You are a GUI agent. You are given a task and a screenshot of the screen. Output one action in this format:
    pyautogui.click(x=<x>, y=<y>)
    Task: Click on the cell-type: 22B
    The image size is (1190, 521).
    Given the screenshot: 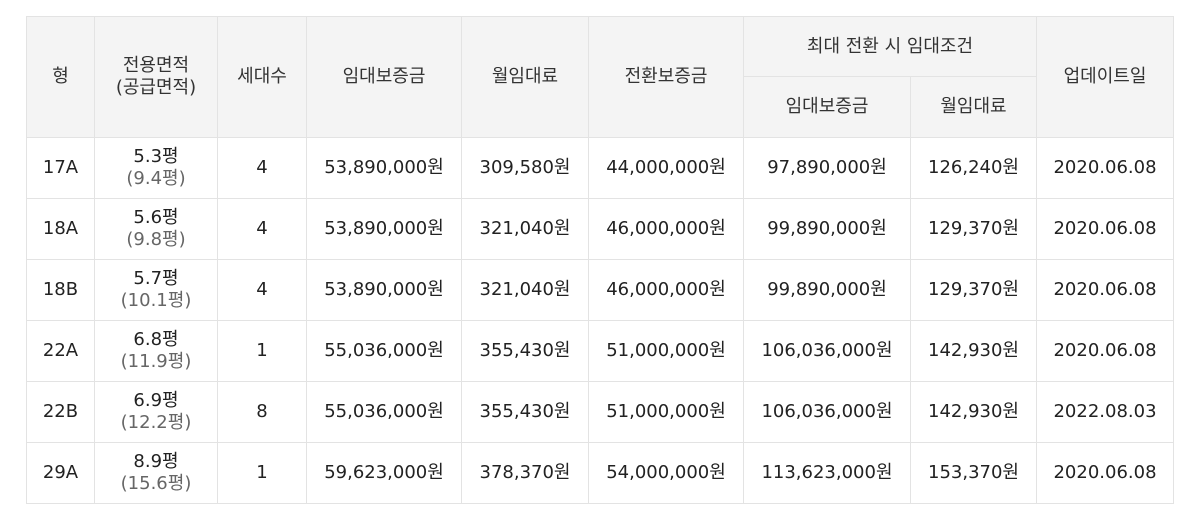 What is the action you would take?
    pyautogui.click(x=60, y=412)
    